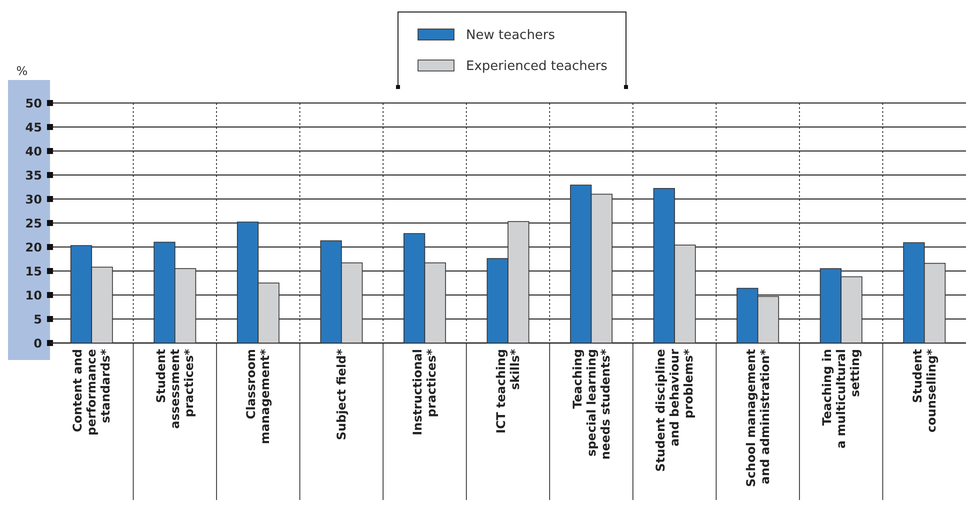  Describe the element at coordinates (537, 66) in the screenshot. I see `legend-label: Experienced teachers` at that location.